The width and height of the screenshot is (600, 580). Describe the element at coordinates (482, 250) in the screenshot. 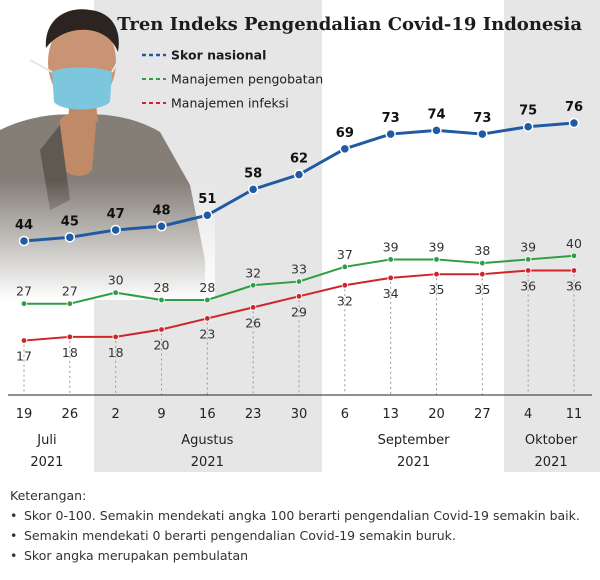

I see `data-label: 38` at that location.